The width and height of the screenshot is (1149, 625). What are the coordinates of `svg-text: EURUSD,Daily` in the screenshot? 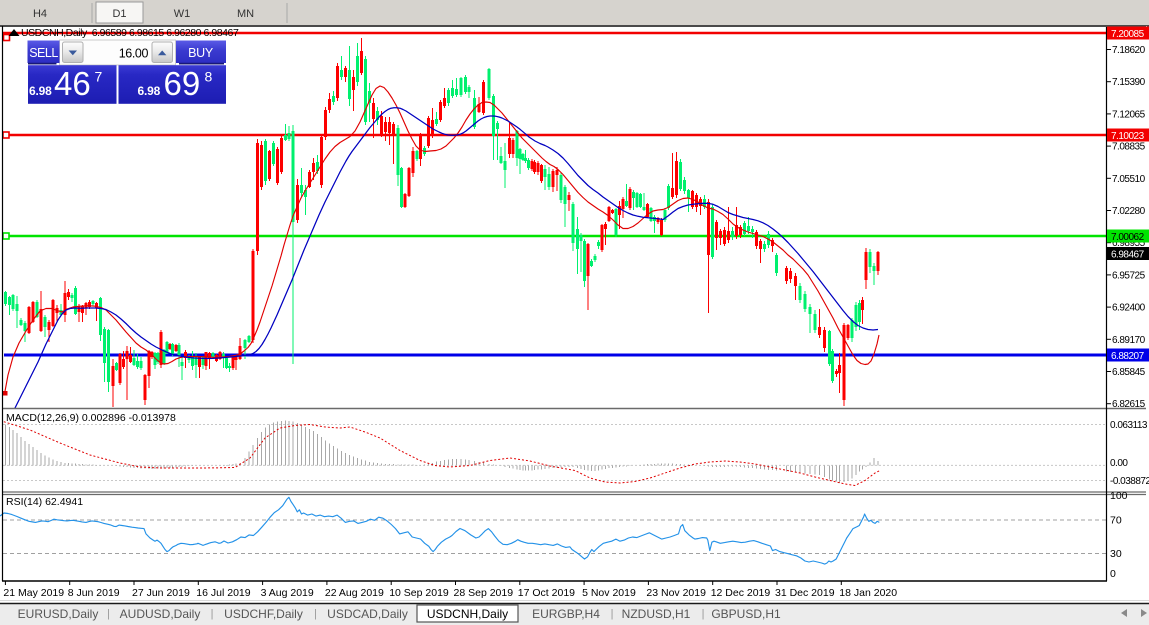 It's located at (58, 614).